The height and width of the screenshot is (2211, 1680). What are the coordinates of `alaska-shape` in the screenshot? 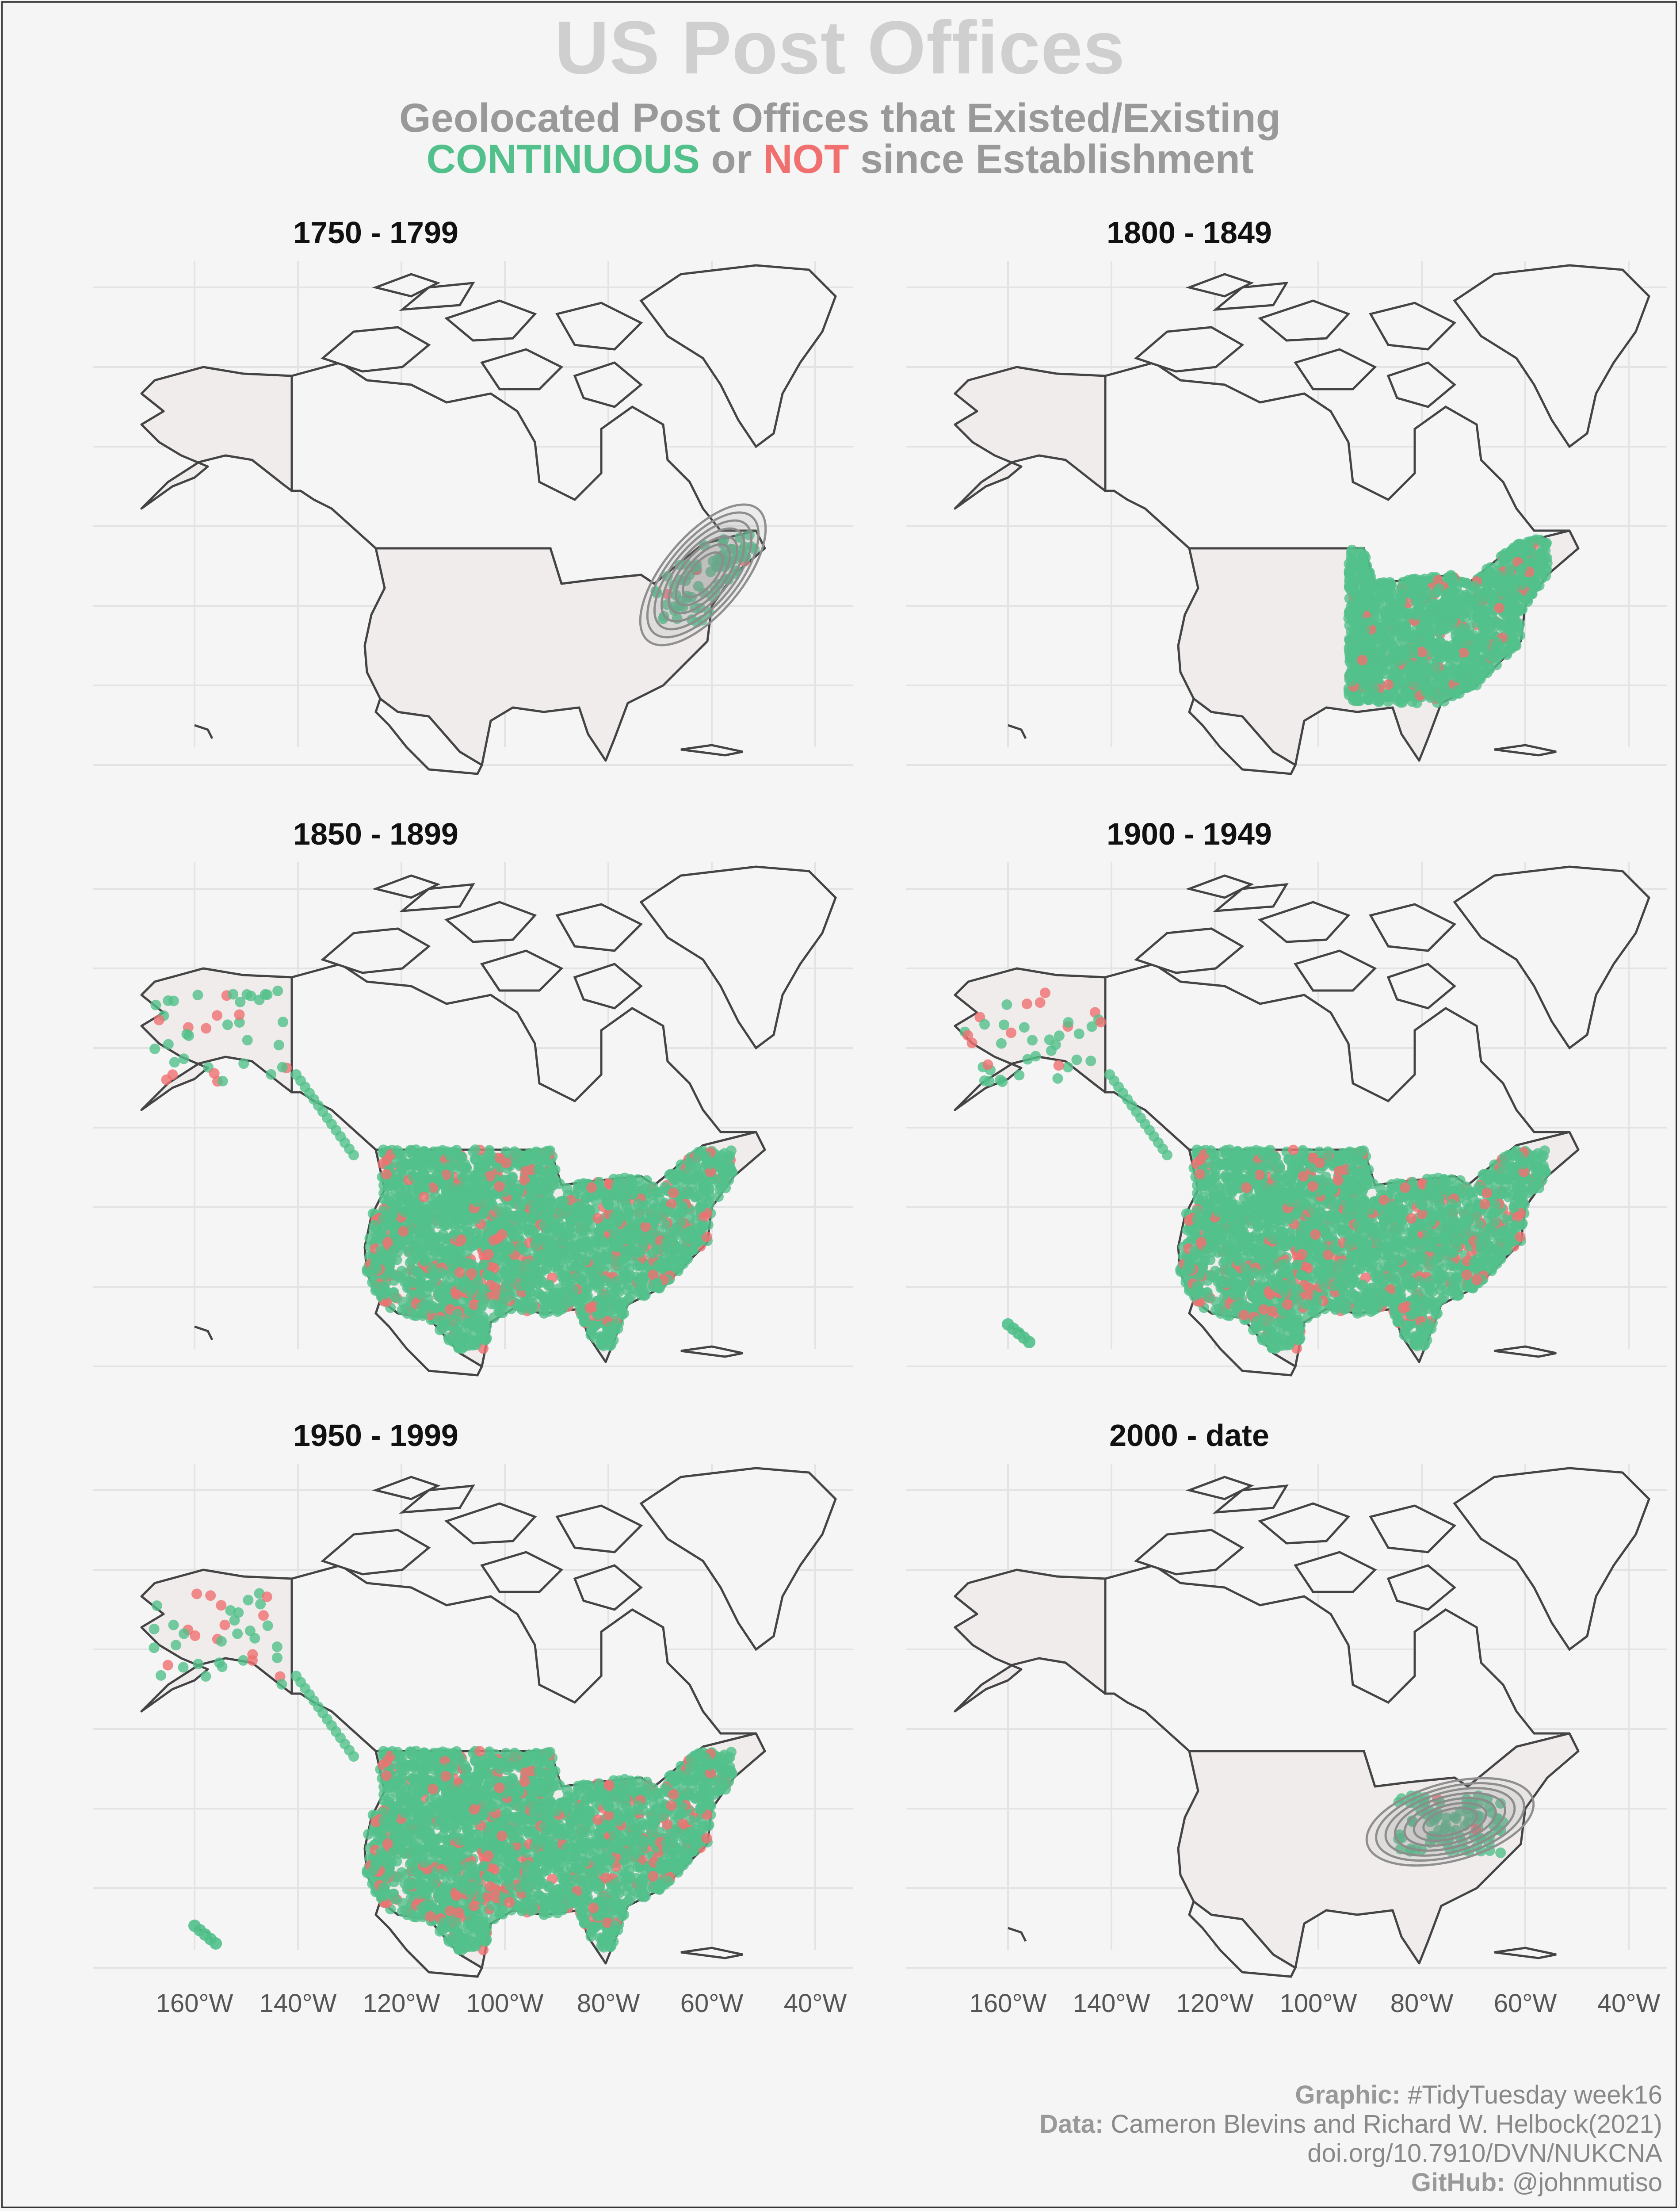 It's located at (216, 1039).